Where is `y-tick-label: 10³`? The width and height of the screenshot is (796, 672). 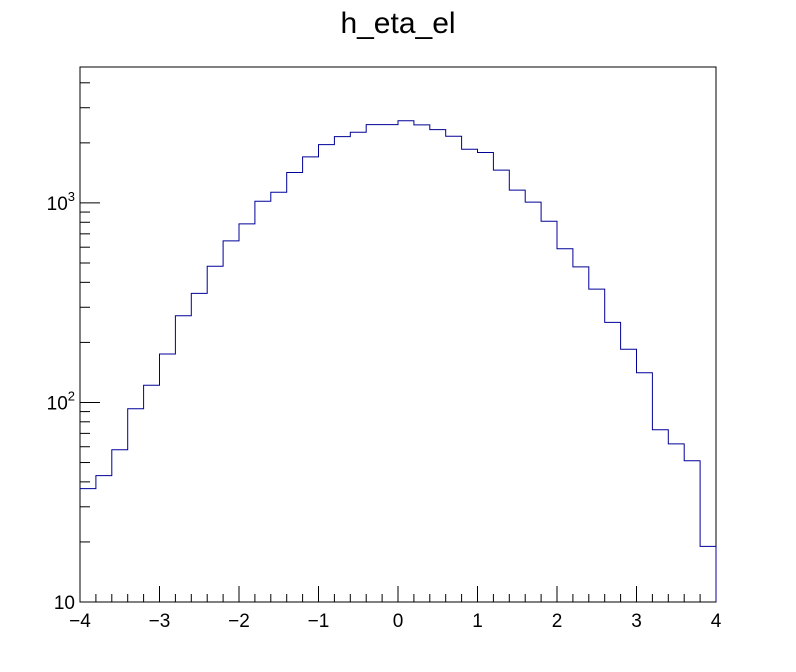 y-tick-label: 10³ is located at coordinates (61, 202).